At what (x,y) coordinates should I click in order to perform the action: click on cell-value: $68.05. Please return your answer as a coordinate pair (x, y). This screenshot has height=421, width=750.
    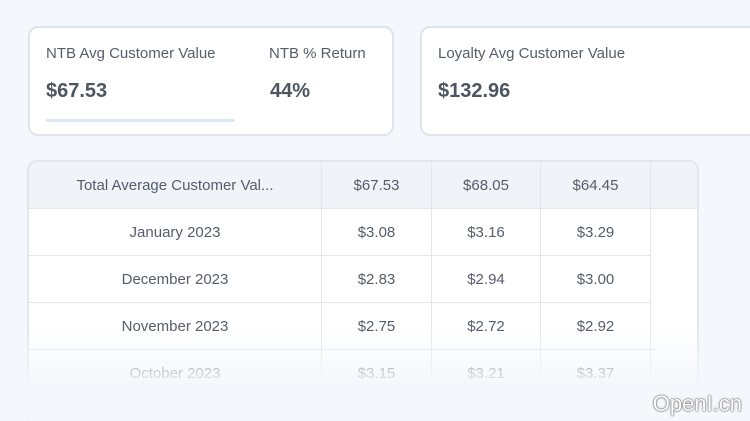
    Looking at the image, I should click on (486, 185).